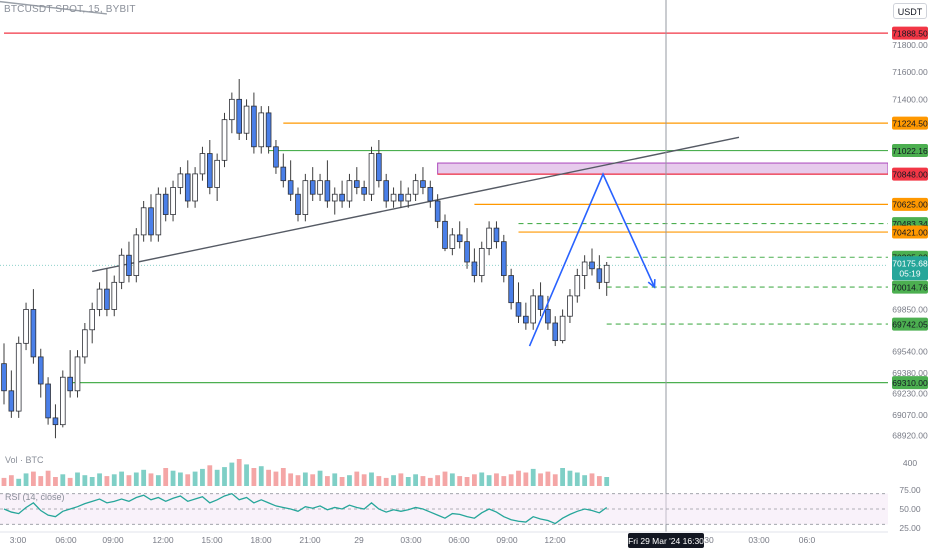  What do you see at coordinates (24, 460) in the screenshot?
I see `volume-indicator-label: Vol · BTC` at bounding box center [24, 460].